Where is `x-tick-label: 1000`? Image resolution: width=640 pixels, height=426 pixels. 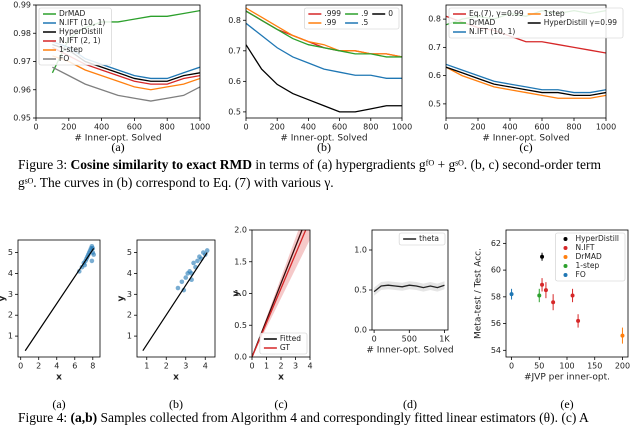 x-tick-label: 1000 is located at coordinates (402, 127).